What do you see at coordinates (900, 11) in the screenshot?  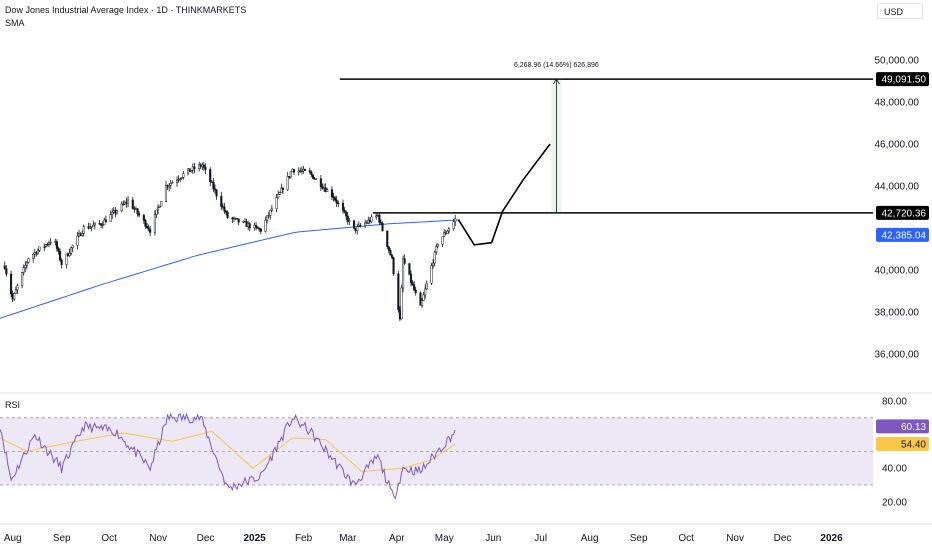 I see `currency-selector: USD` at bounding box center [900, 11].